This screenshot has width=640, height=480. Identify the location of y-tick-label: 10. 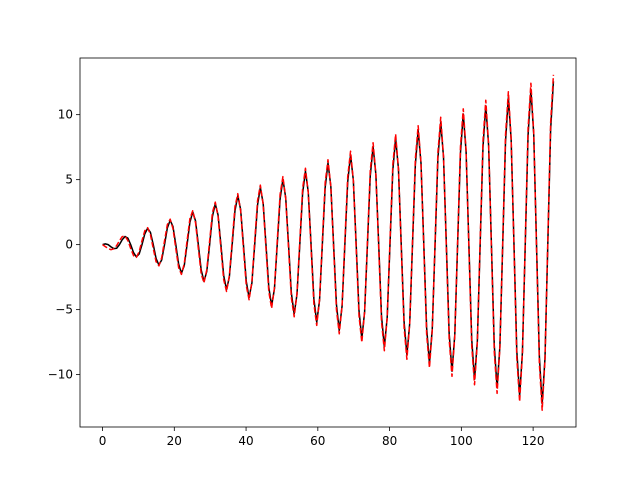
(65, 115).